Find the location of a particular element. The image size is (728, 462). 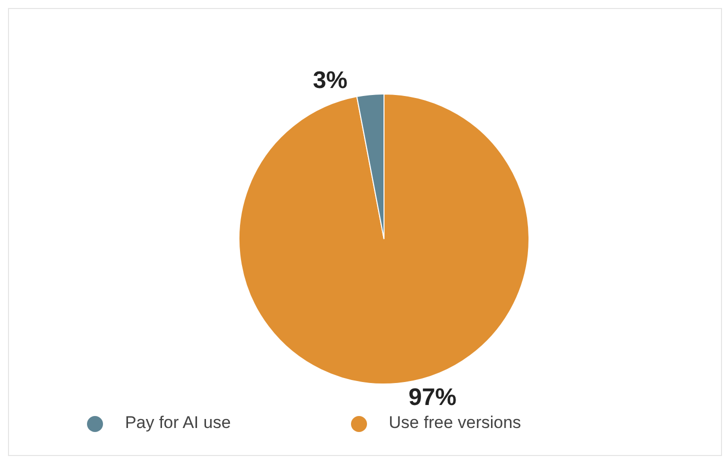

legend-label: Pay for AI use is located at coordinates (177, 422).